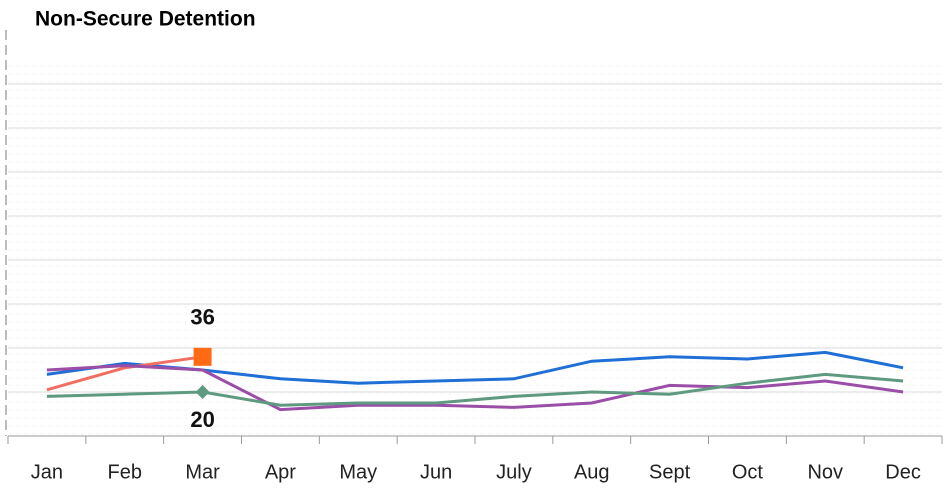  Describe the element at coordinates (202, 419) in the screenshot. I see `data-label: 20` at that location.